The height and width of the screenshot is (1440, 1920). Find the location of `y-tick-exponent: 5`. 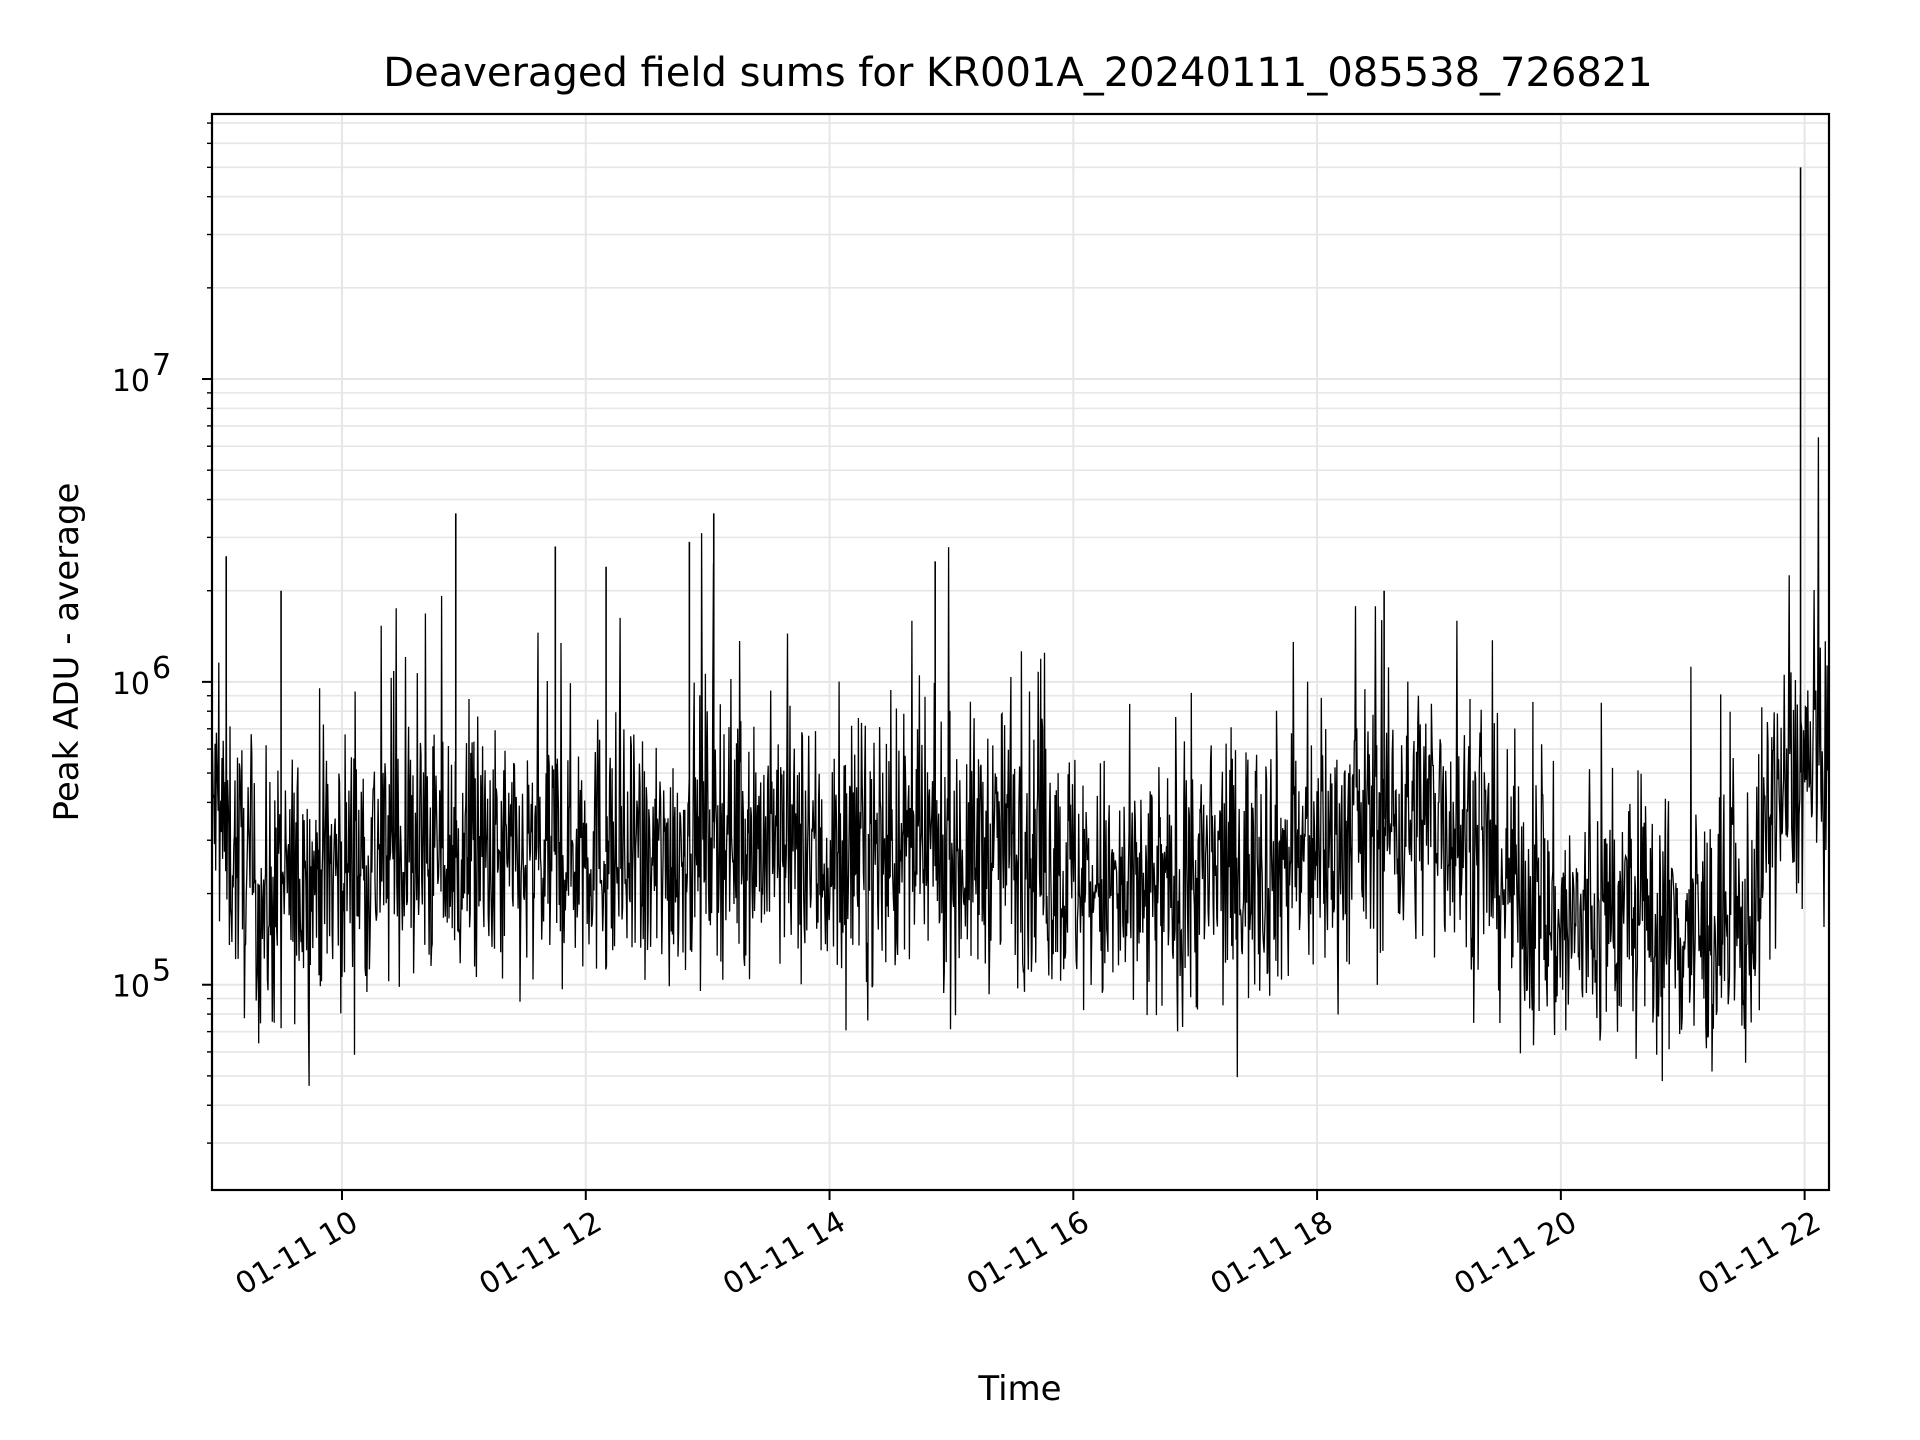

y-tick-exponent: 5 is located at coordinates (161, 971).